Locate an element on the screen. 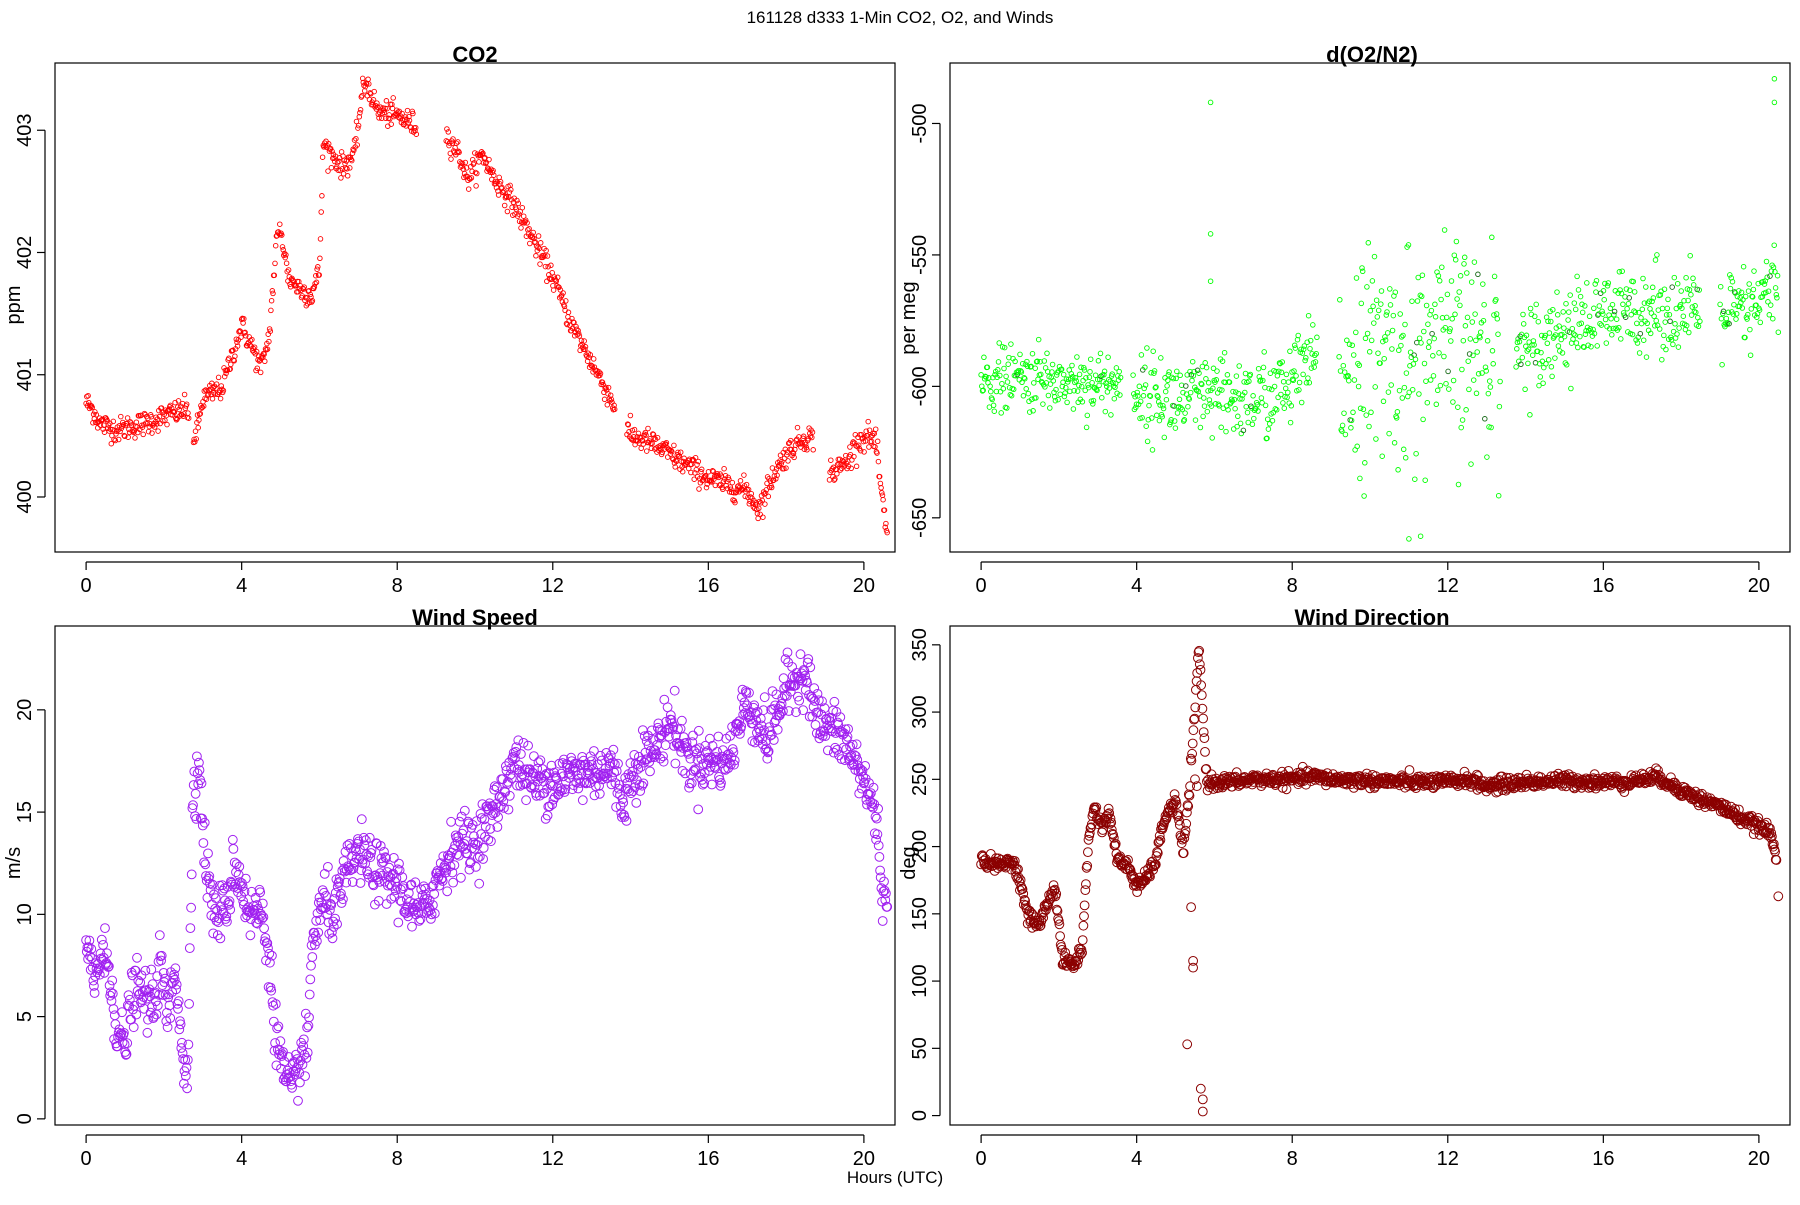 This screenshot has width=1800, height=1205. ws-x-tick-label: 0 is located at coordinates (86, 1159).